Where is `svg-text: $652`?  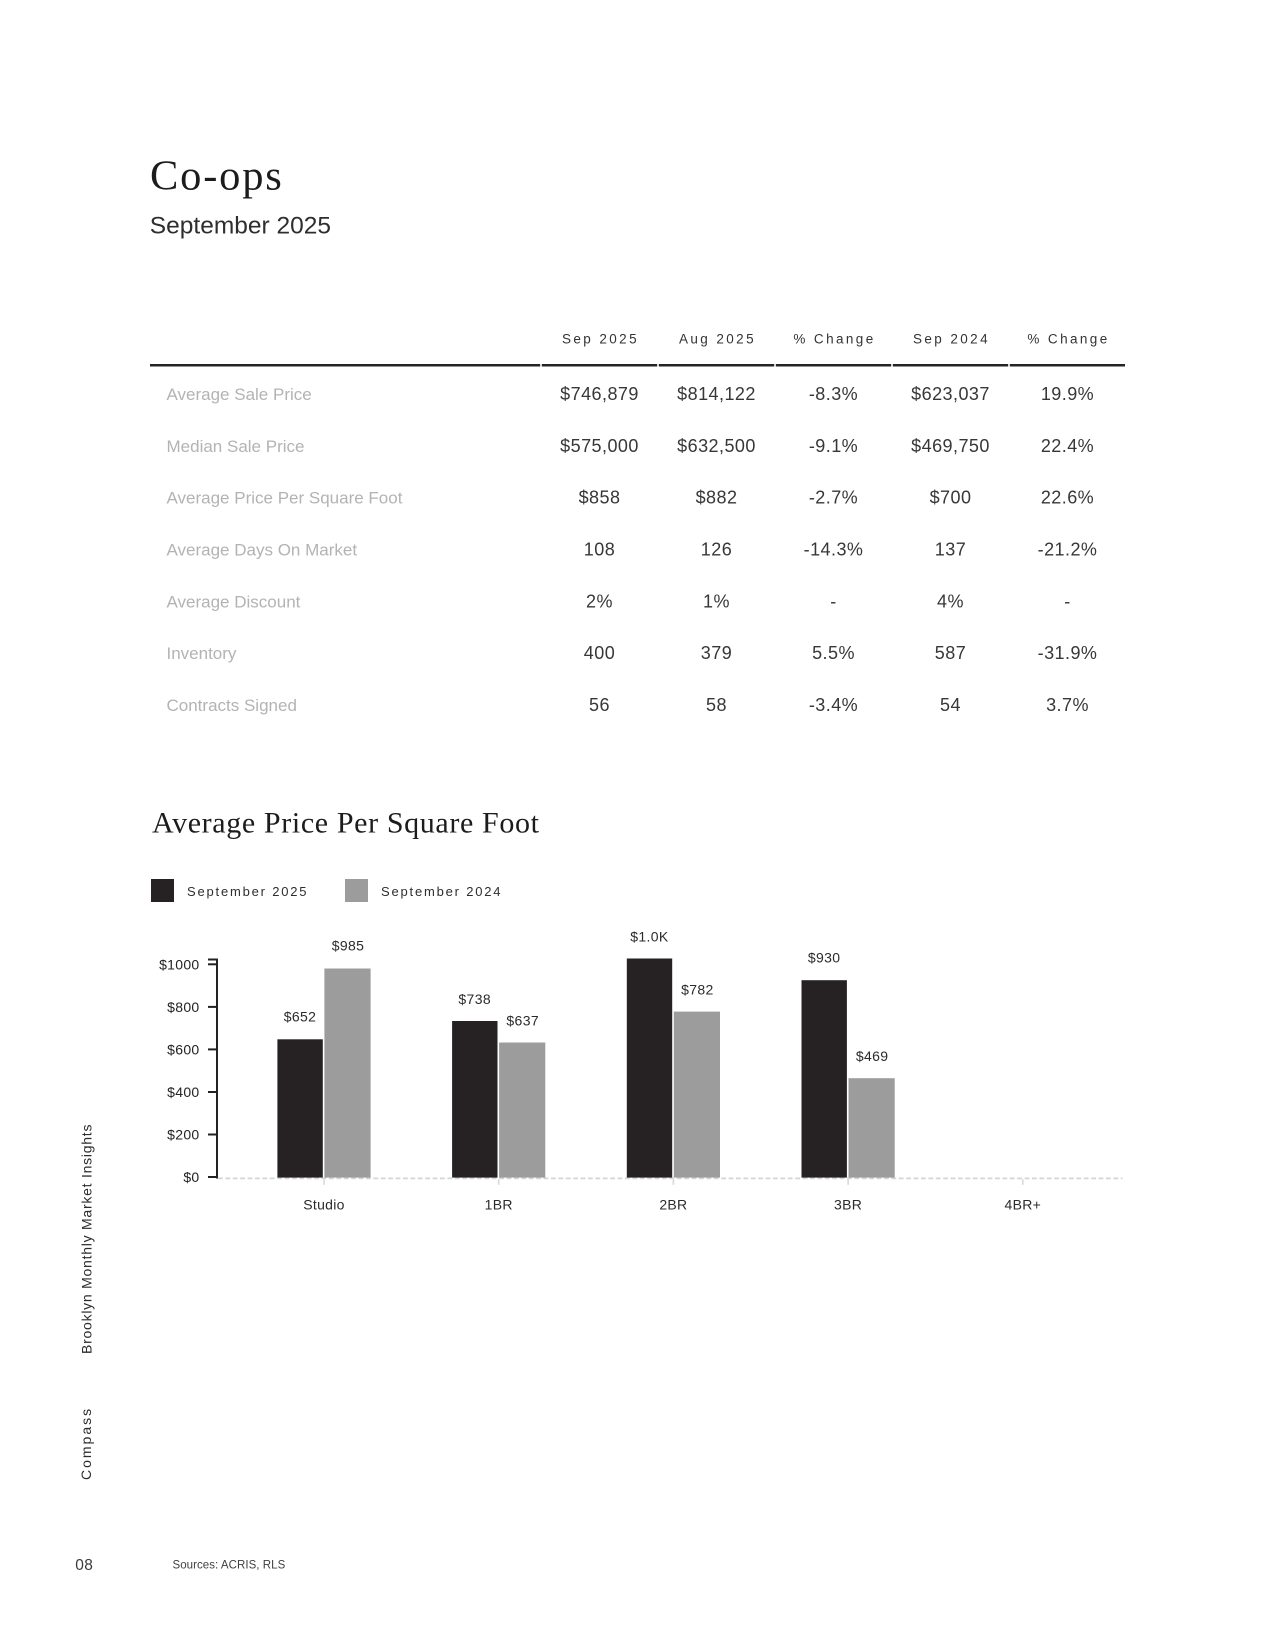
svg-text: $652 is located at coordinates (300, 1017).